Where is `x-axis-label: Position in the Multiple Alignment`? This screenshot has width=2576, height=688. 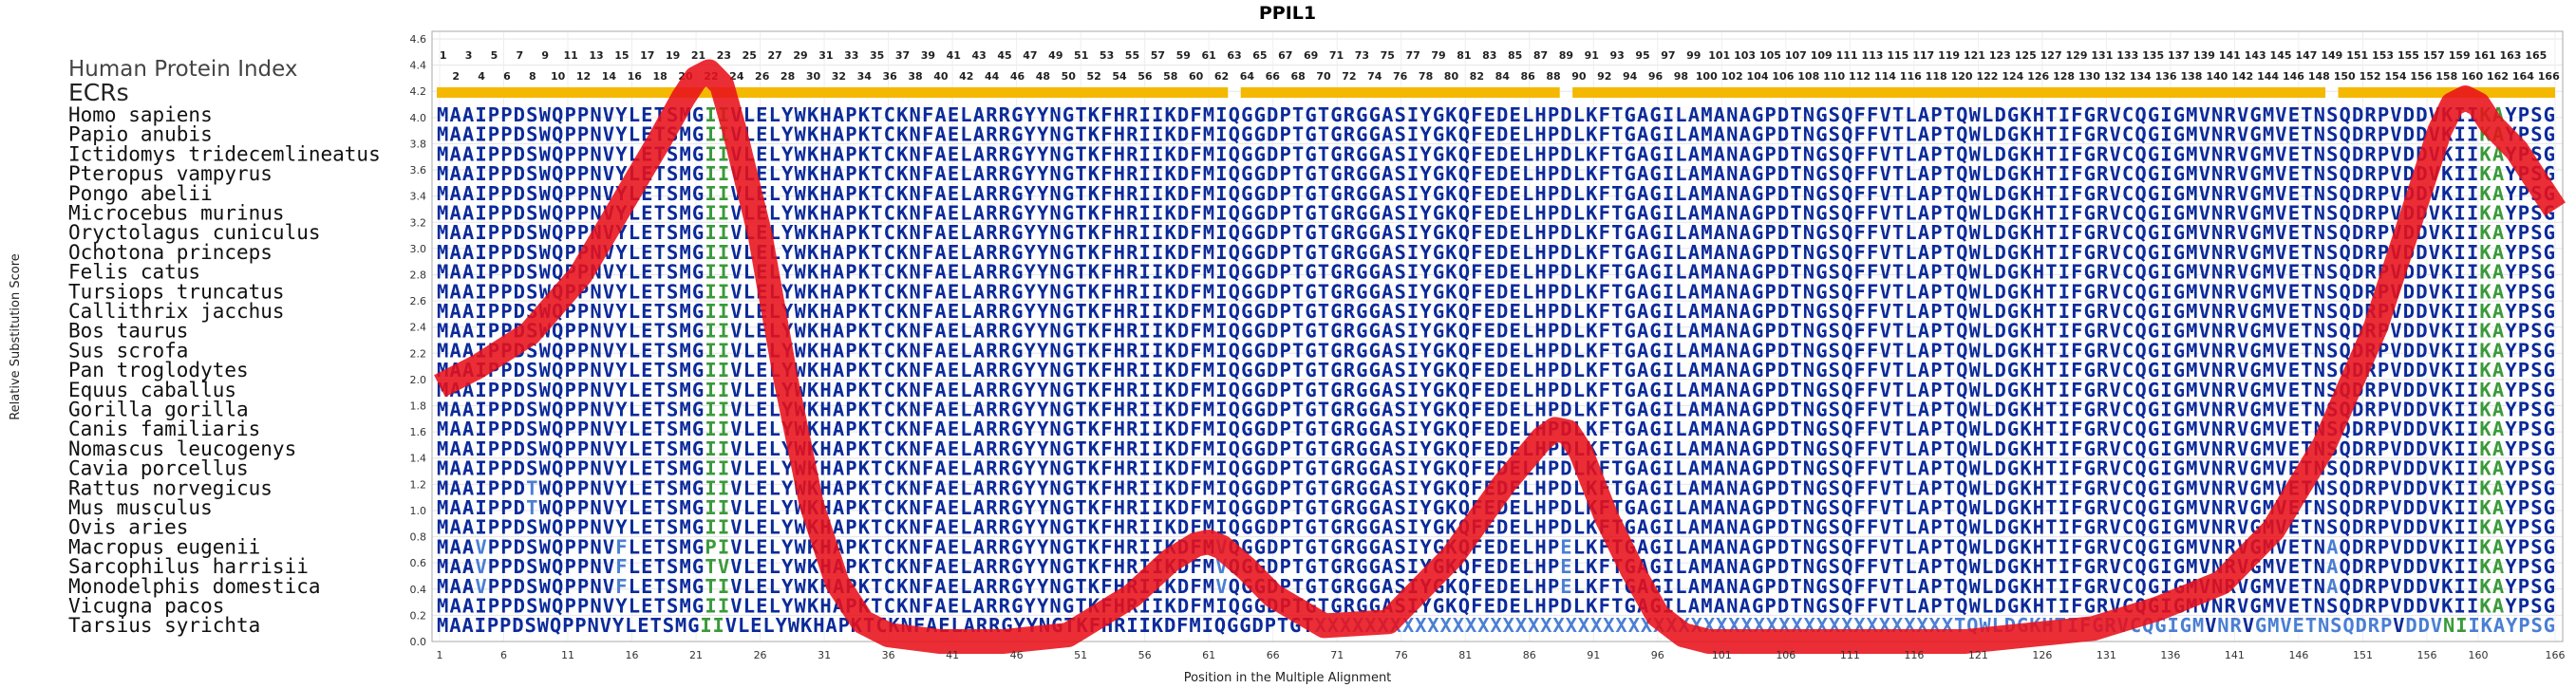 x-axis-label: Position in the Multiple Alignment is located at coordinates (1288, 678).